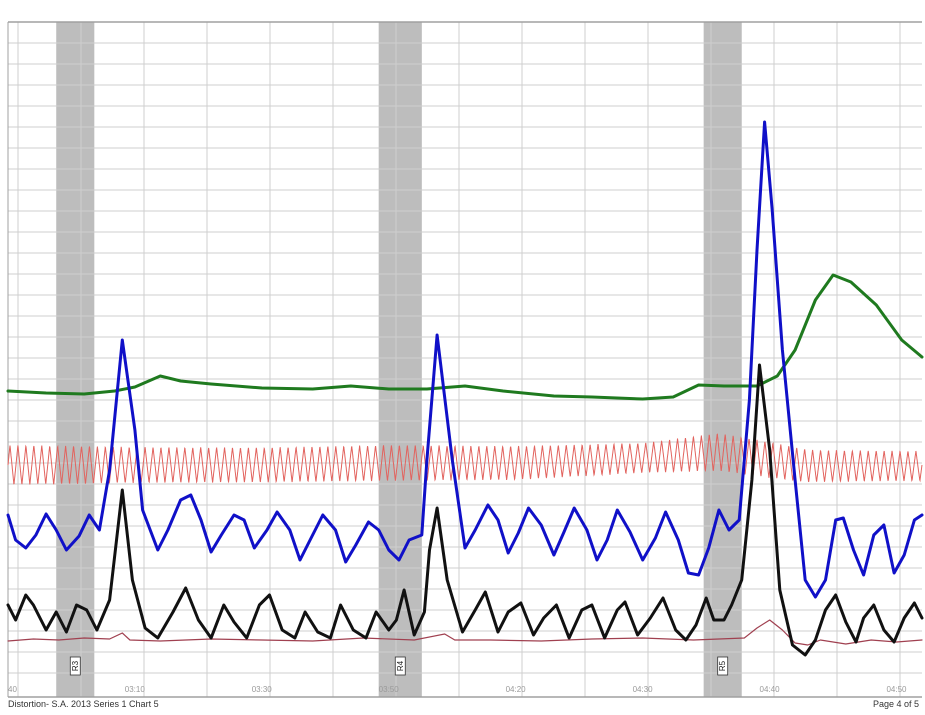  What do you see at coordinates (895, 704) in the screenshot?
I see `page-indicator: Page 4 of 5` at bounding box center [895, 704].